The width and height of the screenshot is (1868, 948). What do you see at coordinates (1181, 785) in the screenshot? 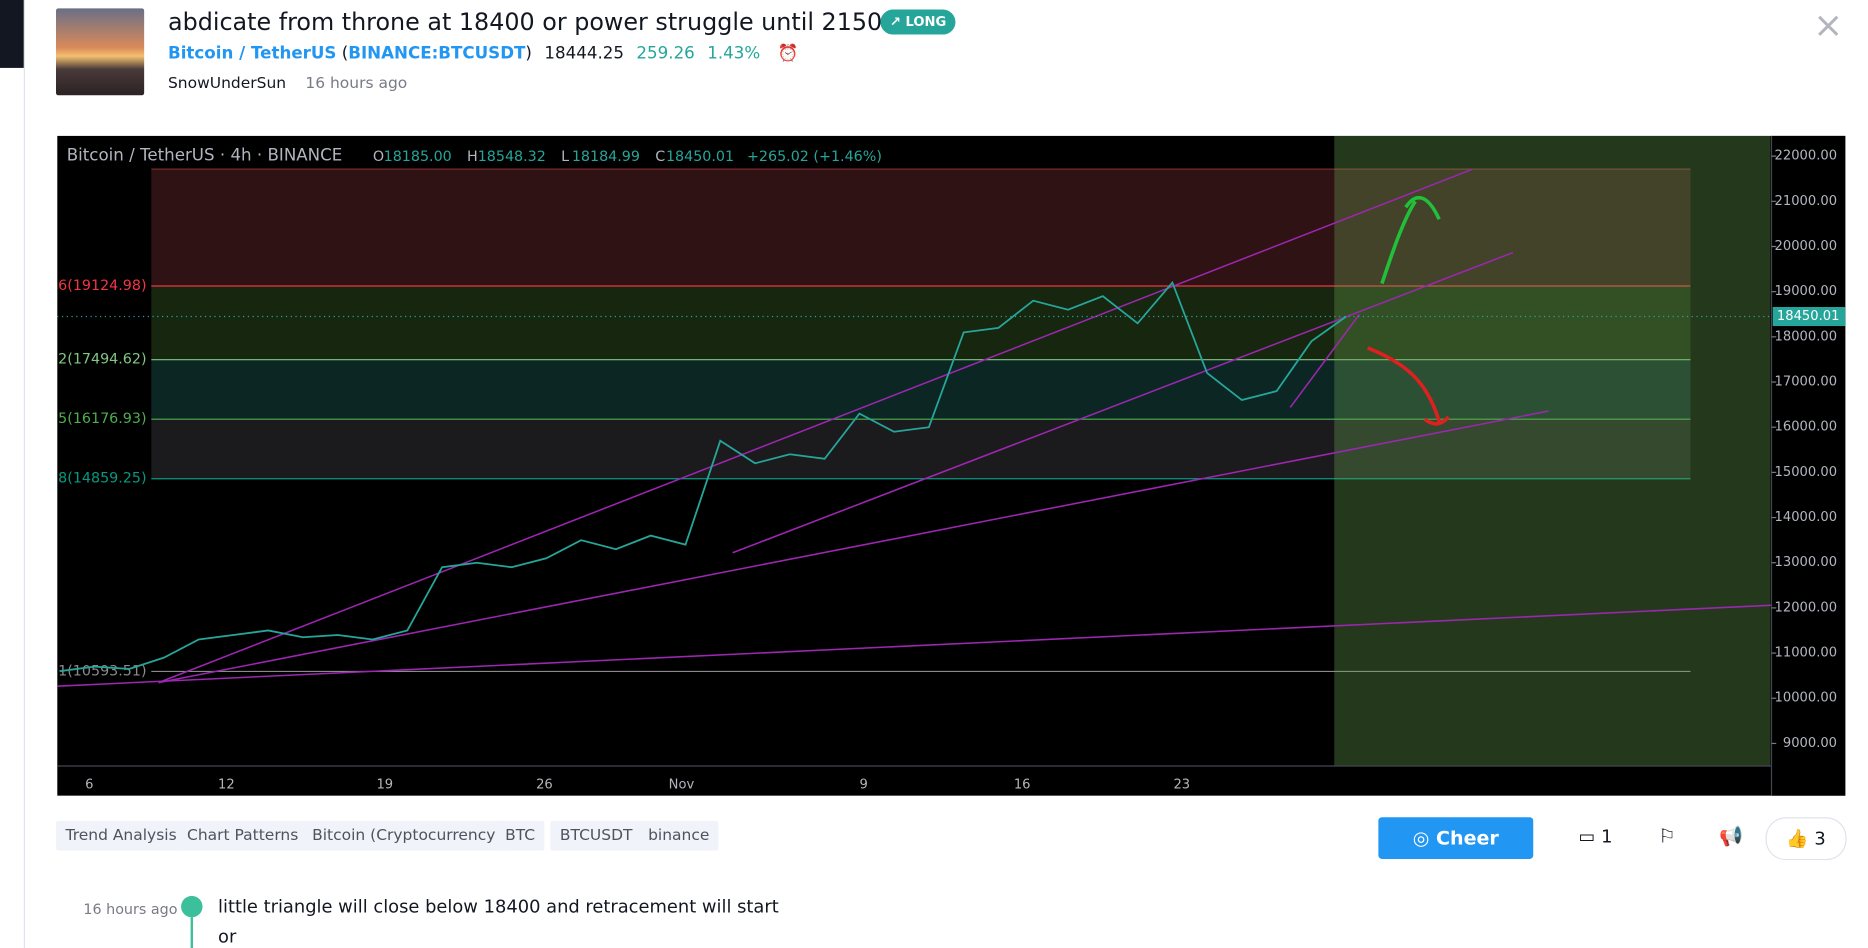
I see `x-tick-label: 23` at bounding box center [1181, 785].